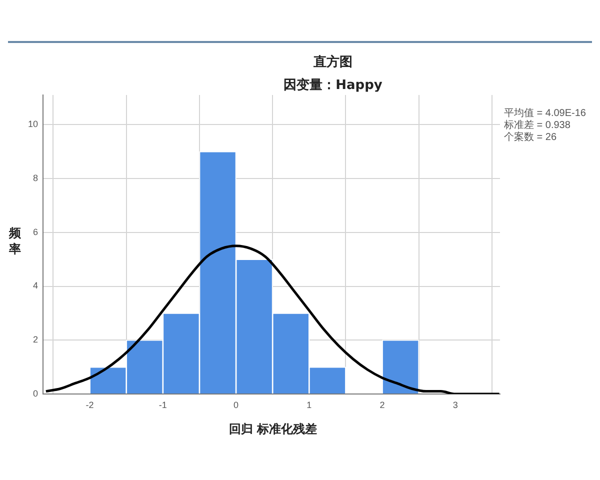 This screenshot has width=600, height=480. Describe the element at coordinates (33, 124) in the screenshot. I see `y-tick-label: 10` at that location.